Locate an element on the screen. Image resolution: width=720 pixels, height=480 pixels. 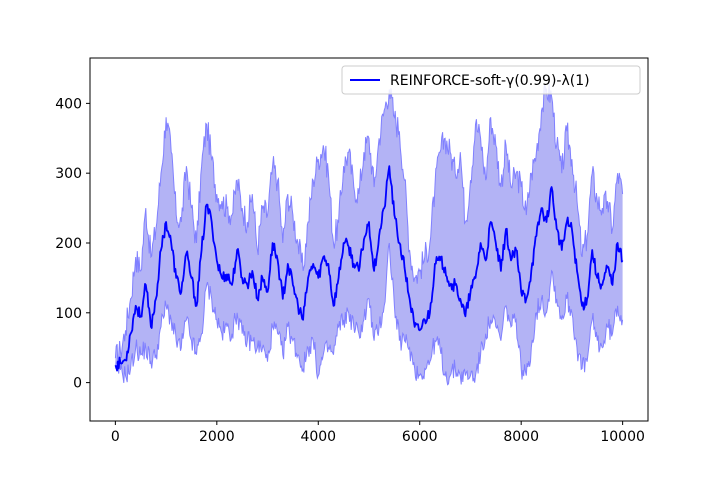
y-tick-label: 300 is located at coordinates (68, 174).